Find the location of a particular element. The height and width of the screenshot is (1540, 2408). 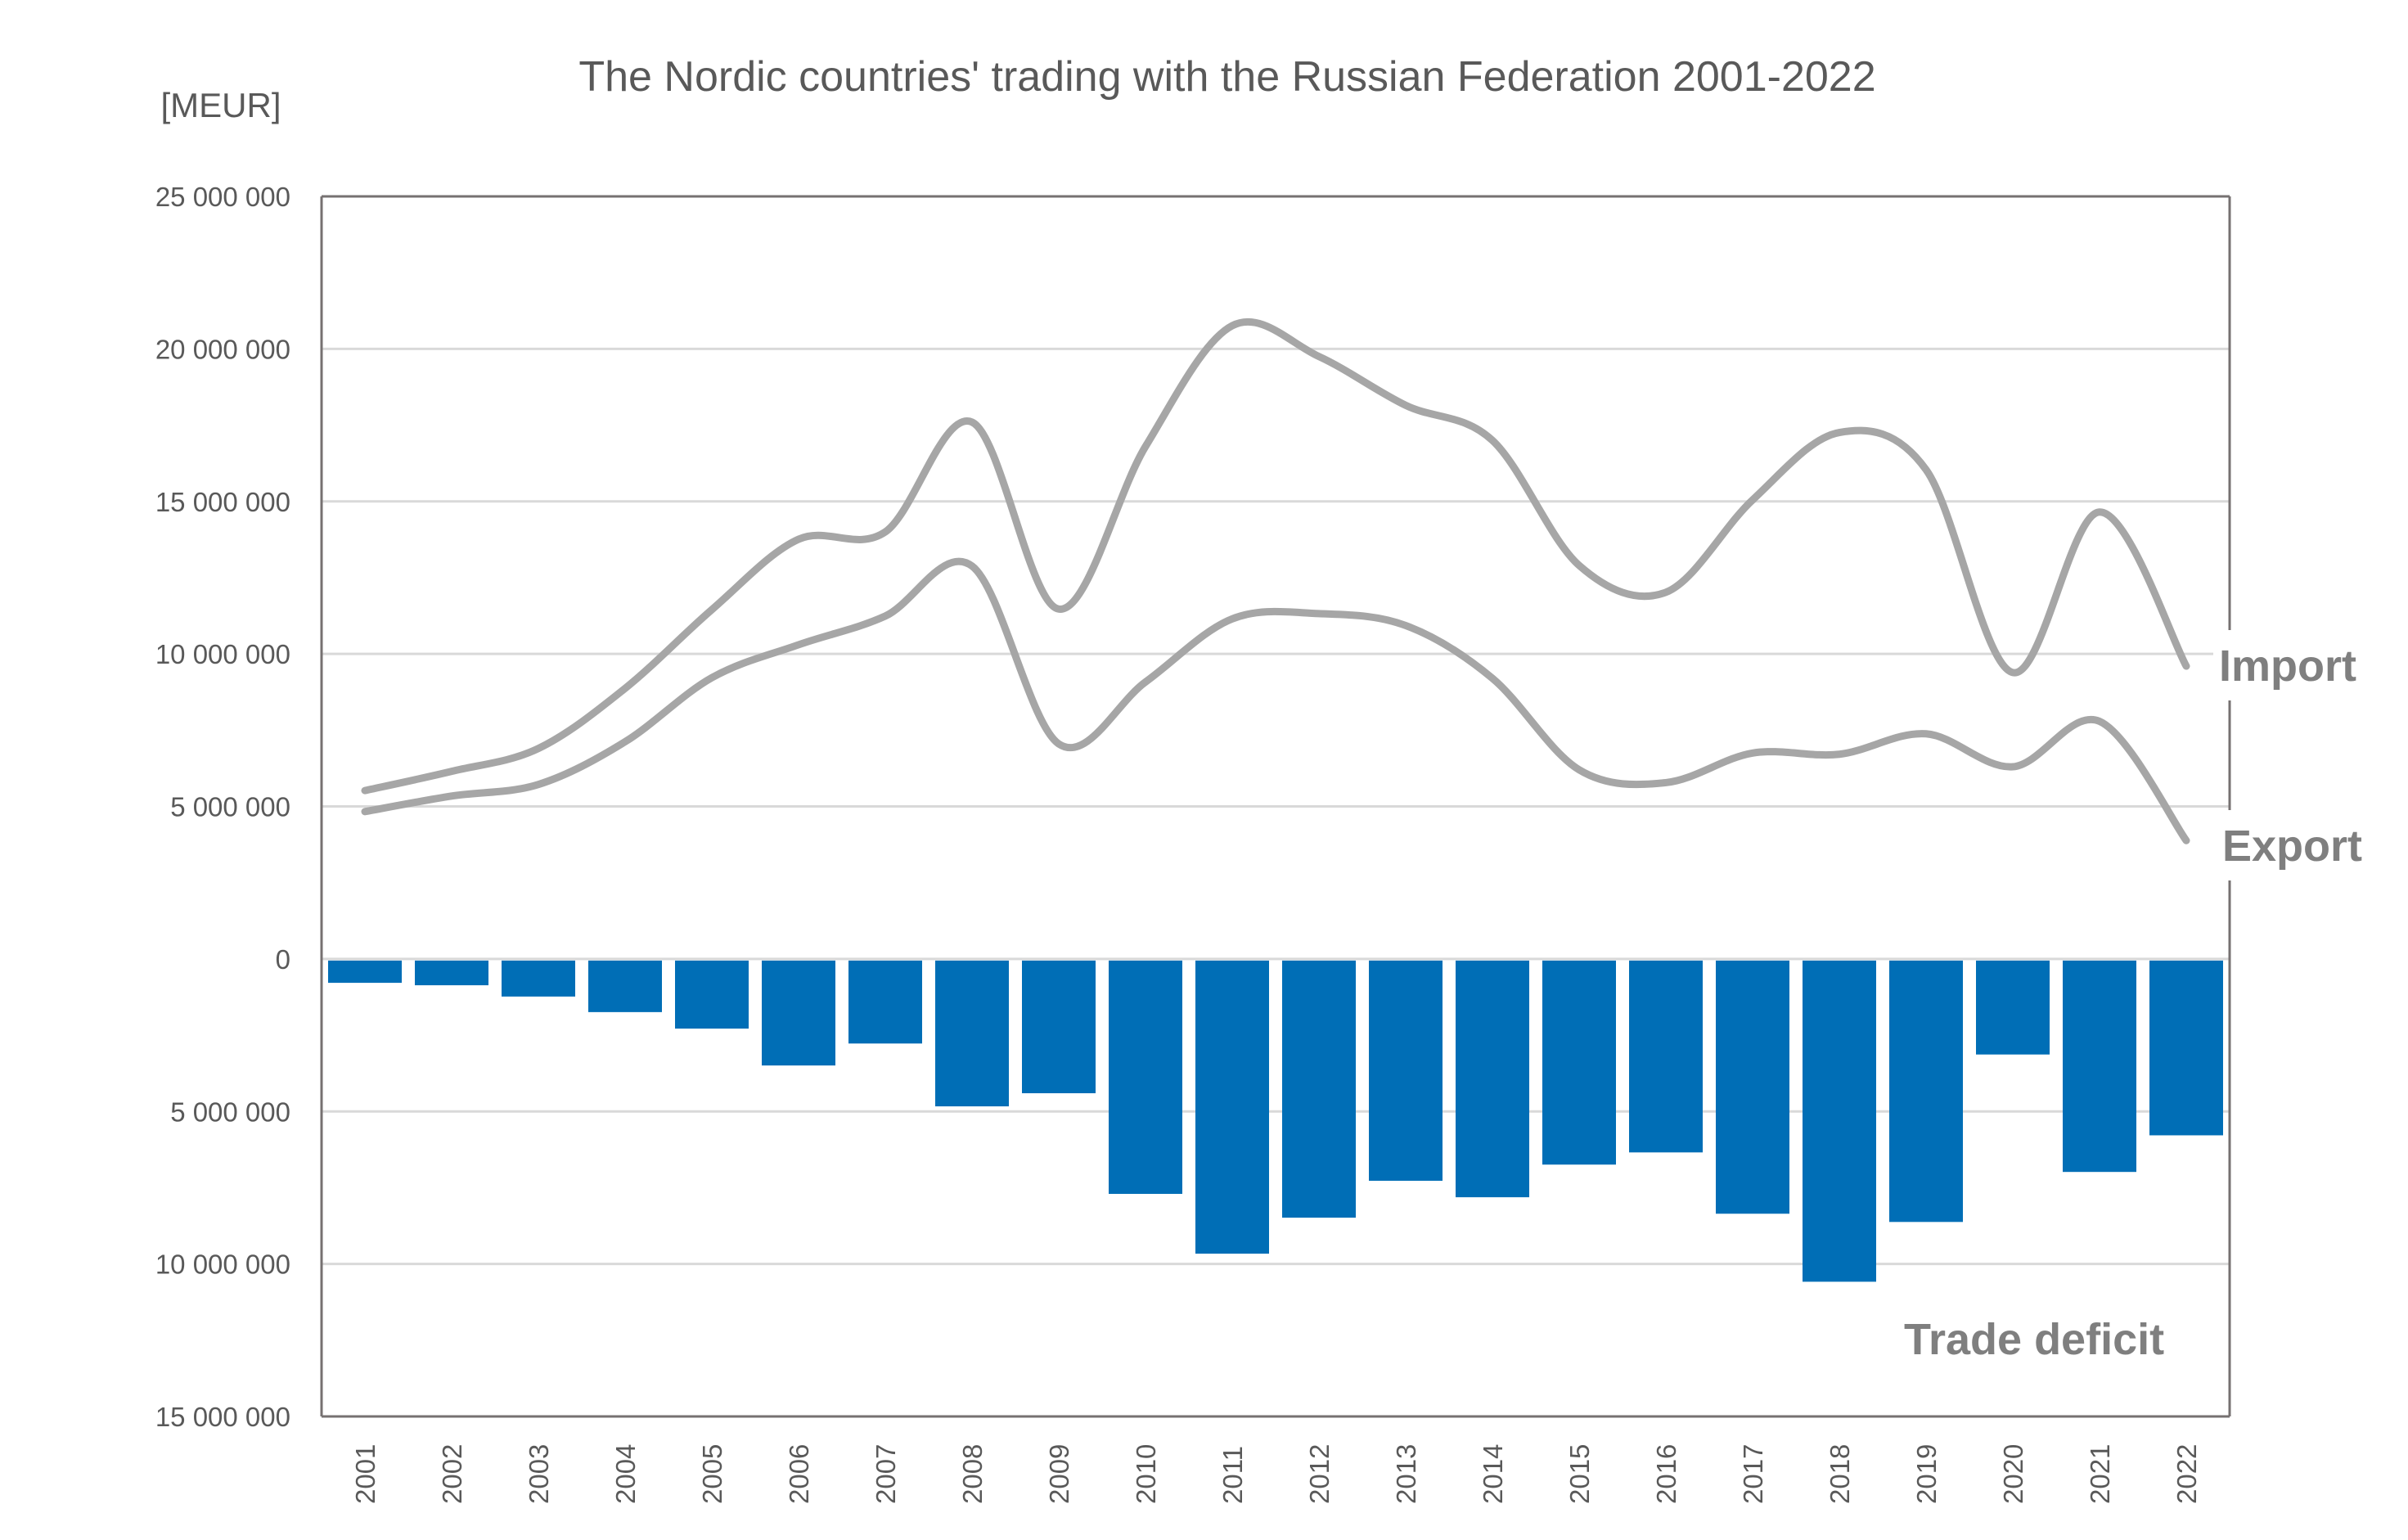

bar-trade-deficit-2014 is located at coordinates (1493, 1079).